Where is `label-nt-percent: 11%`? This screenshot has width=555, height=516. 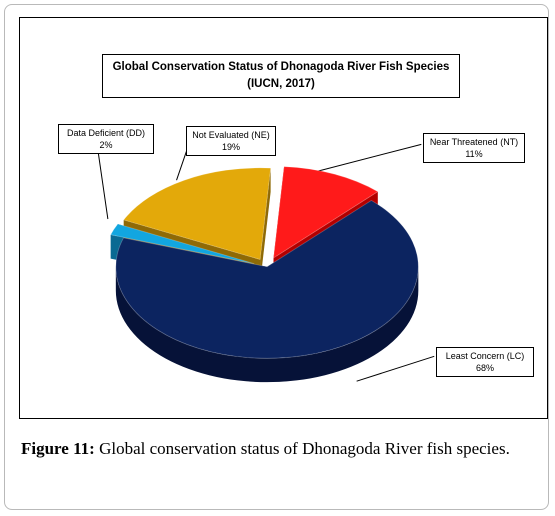 label-nt-percent: 11% is located at coordinates (474, 154).